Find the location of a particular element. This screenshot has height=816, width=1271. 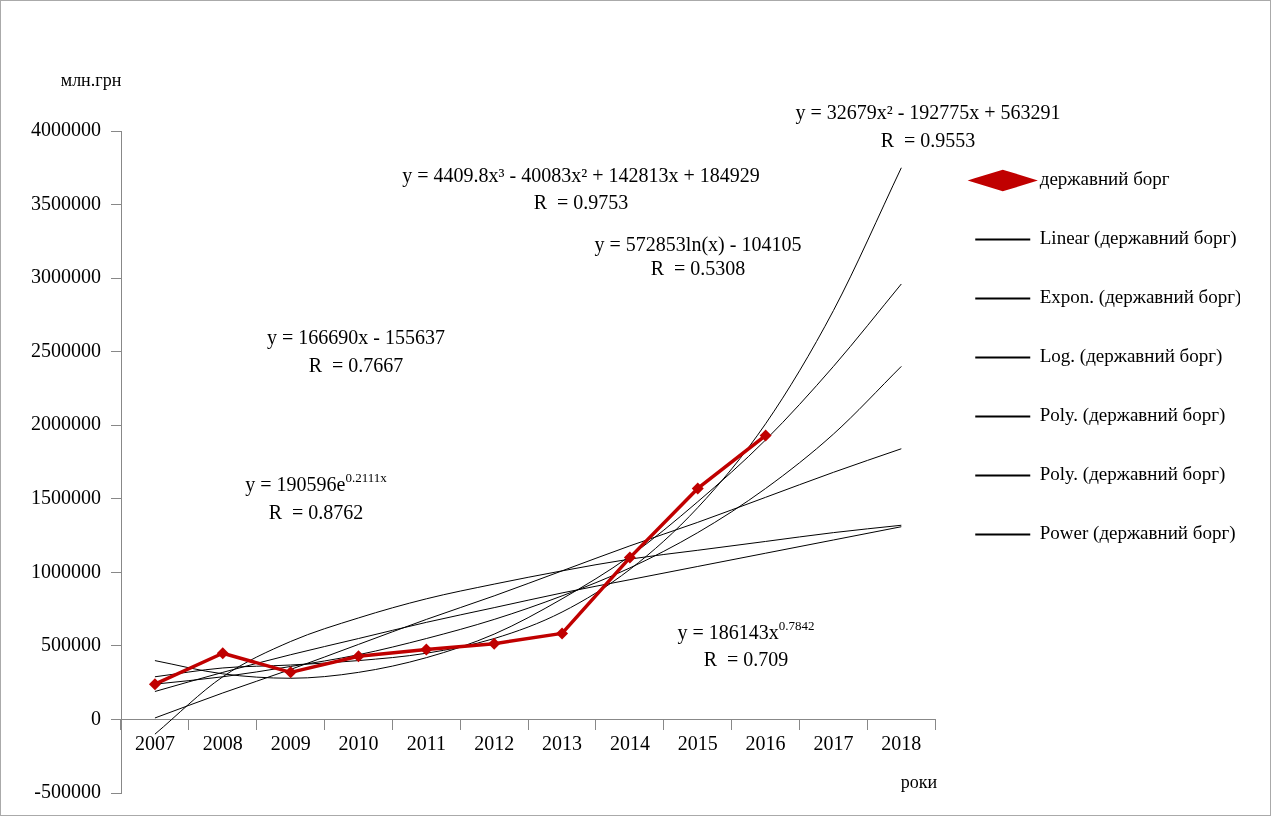

x-tick-label: 2011 is located at coordinates (426, 742).